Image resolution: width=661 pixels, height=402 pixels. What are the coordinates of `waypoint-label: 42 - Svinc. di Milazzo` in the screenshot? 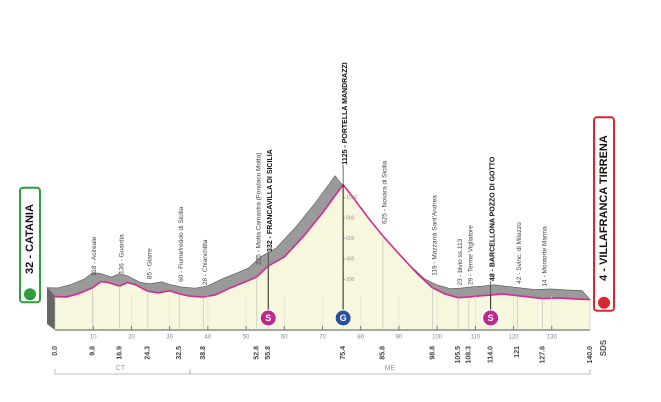 It's located at (519, 253).